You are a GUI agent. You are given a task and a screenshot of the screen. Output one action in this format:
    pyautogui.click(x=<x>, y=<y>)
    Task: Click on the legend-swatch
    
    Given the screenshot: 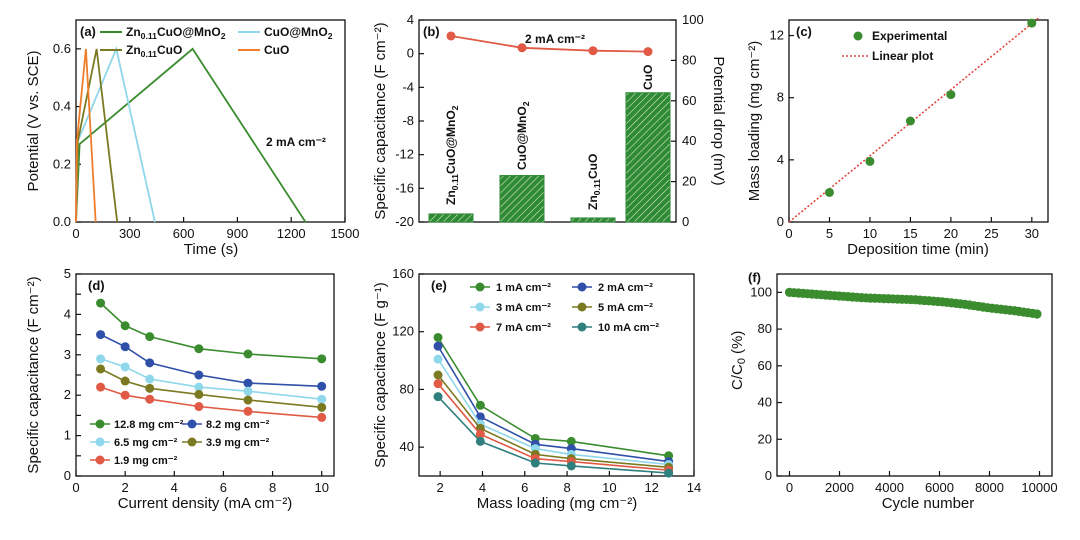 What is the action you would take?
    pyautogui.click(x=858, y=36)
    